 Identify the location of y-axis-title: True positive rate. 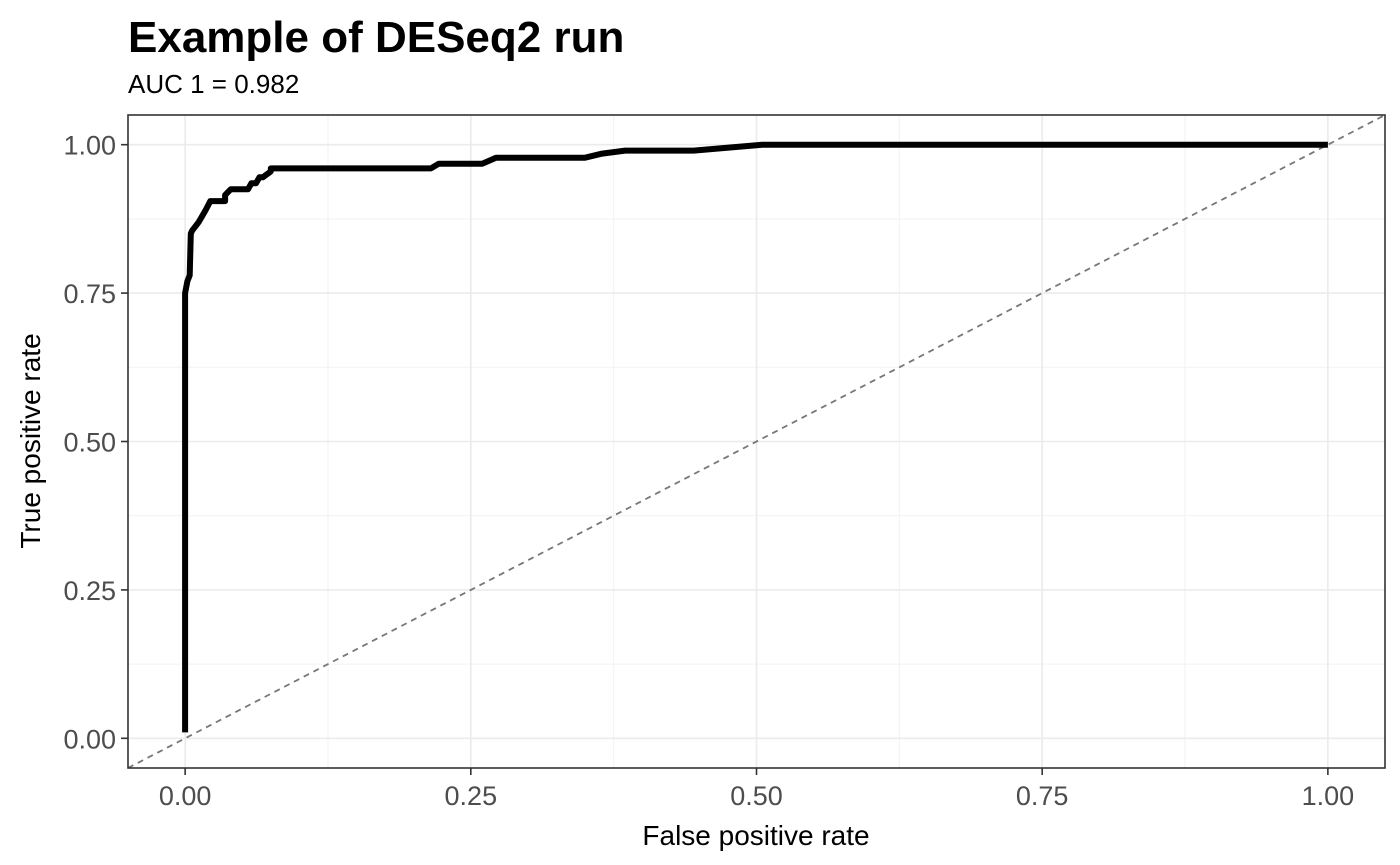
(30, 440).